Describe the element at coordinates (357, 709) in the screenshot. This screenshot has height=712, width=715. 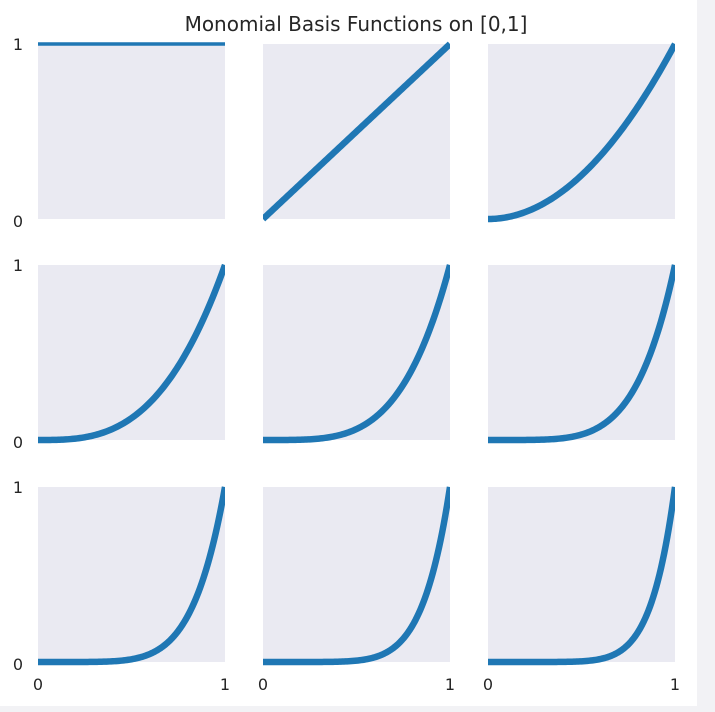
I see `figure-bottom-strip` at that location.